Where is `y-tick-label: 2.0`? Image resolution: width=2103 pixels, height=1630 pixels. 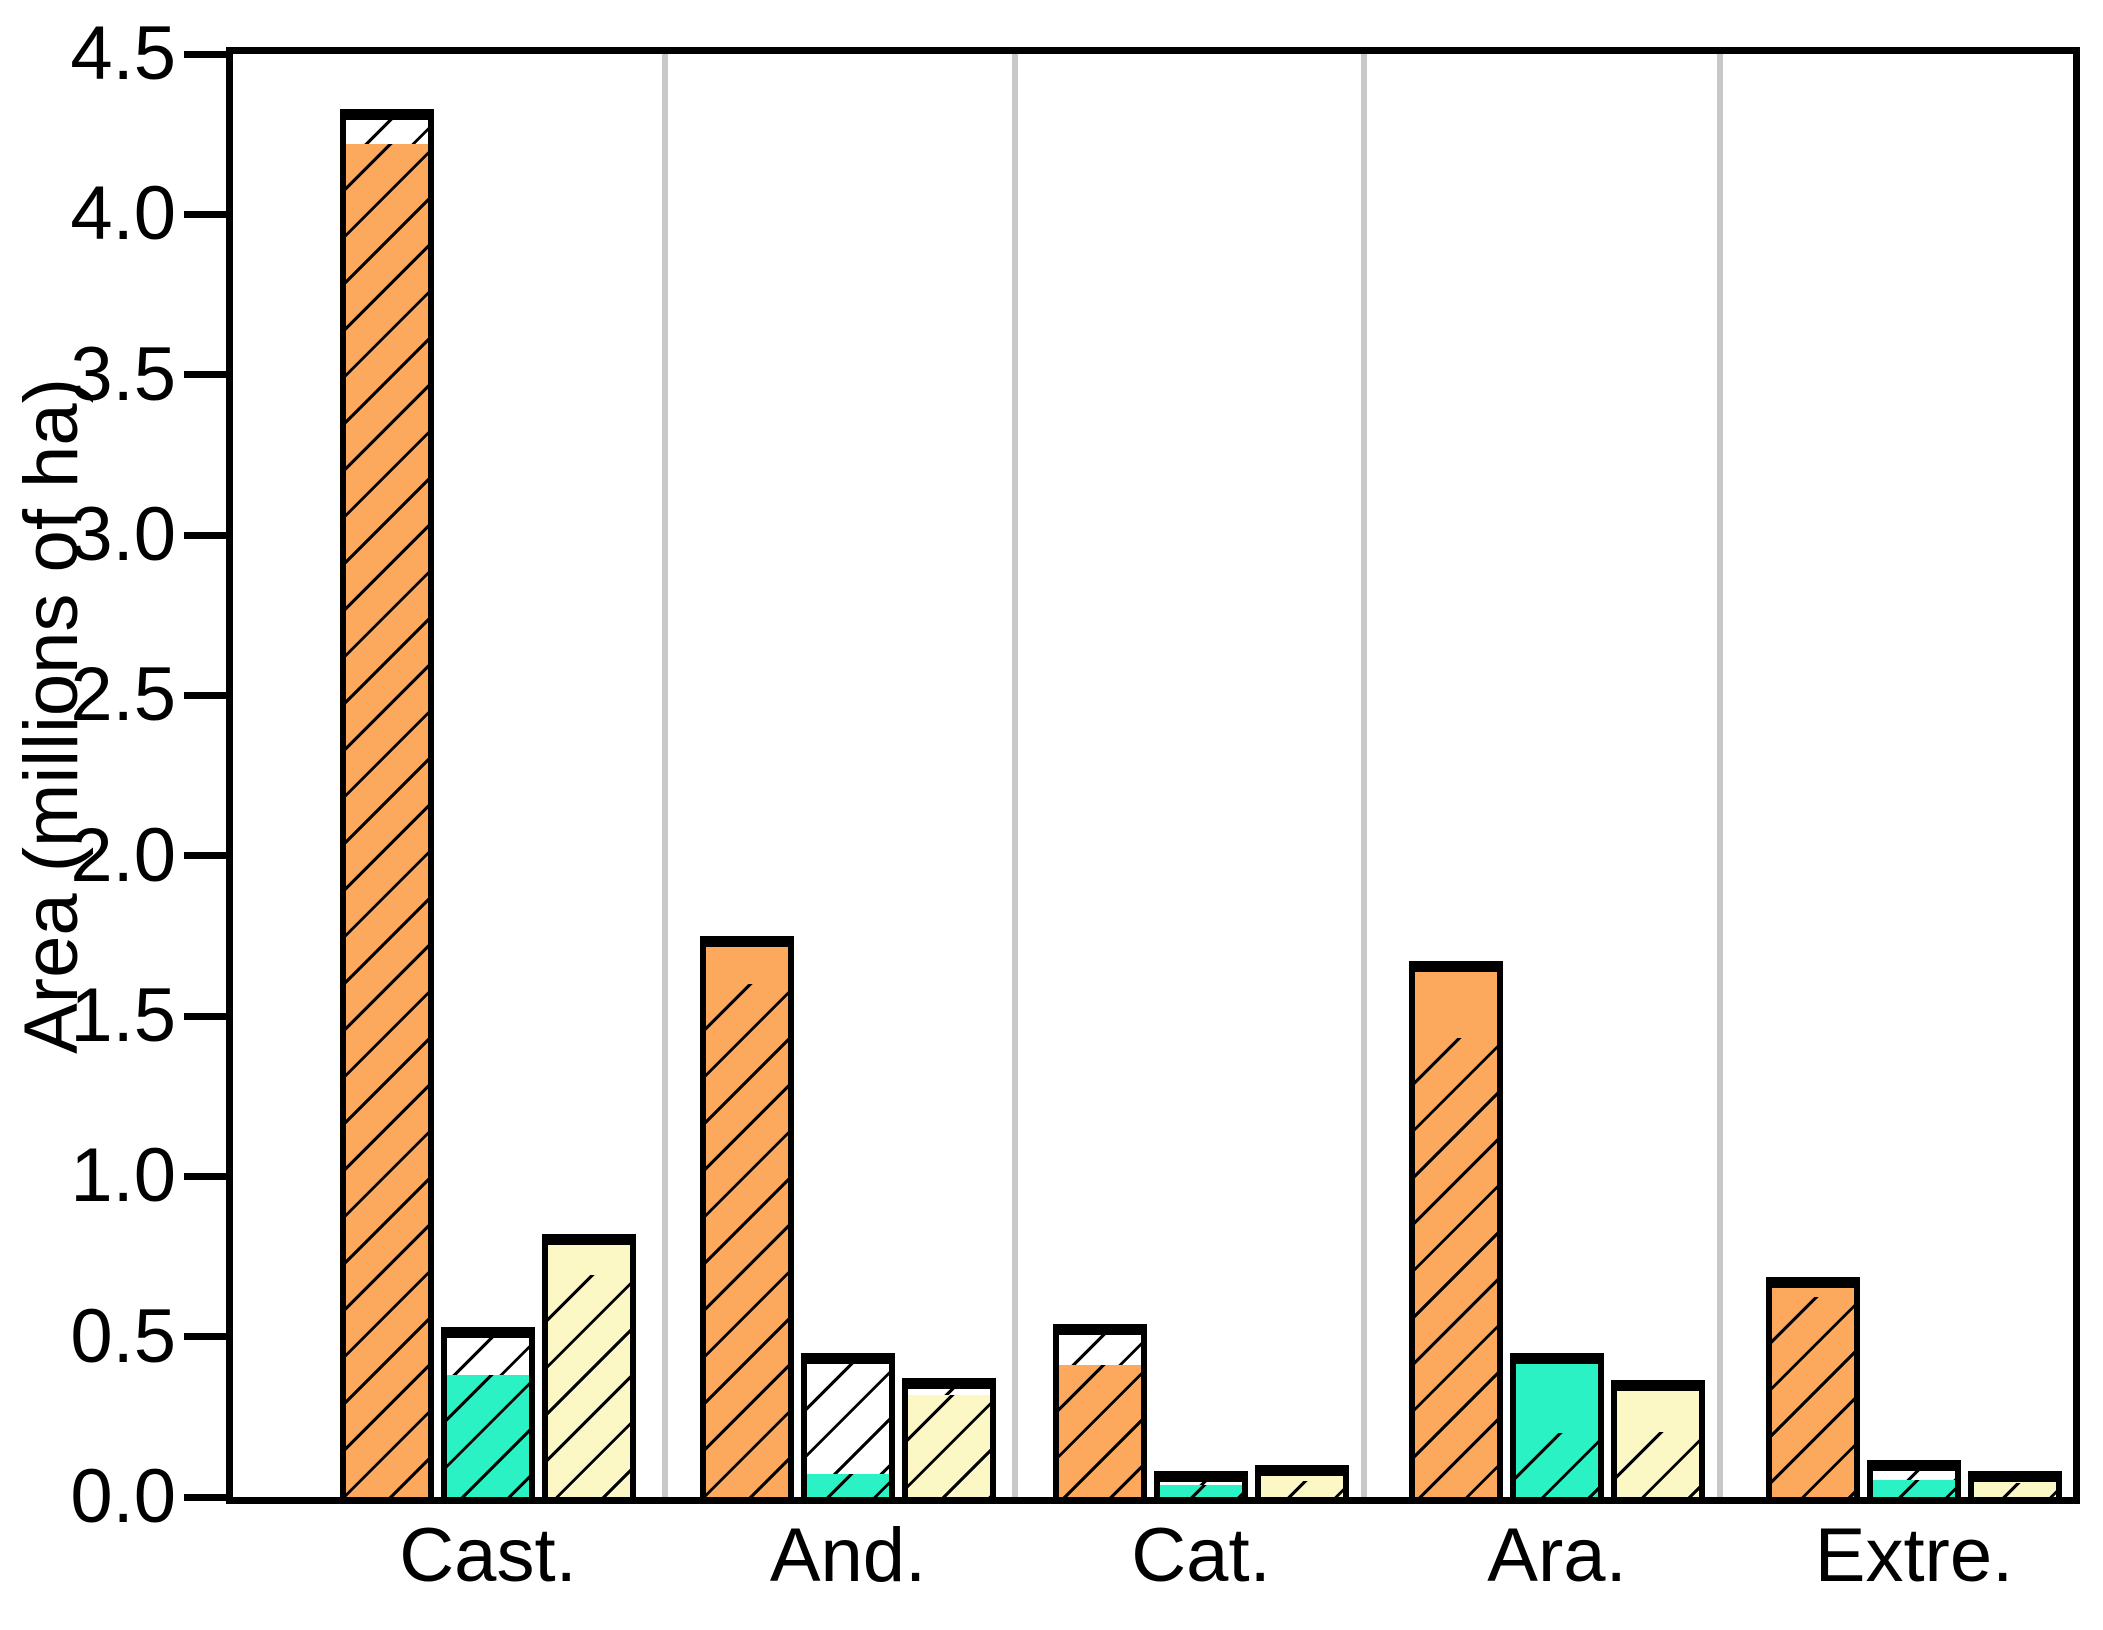 y-tick-label: 2.0 is located at coordinates (123, 855).